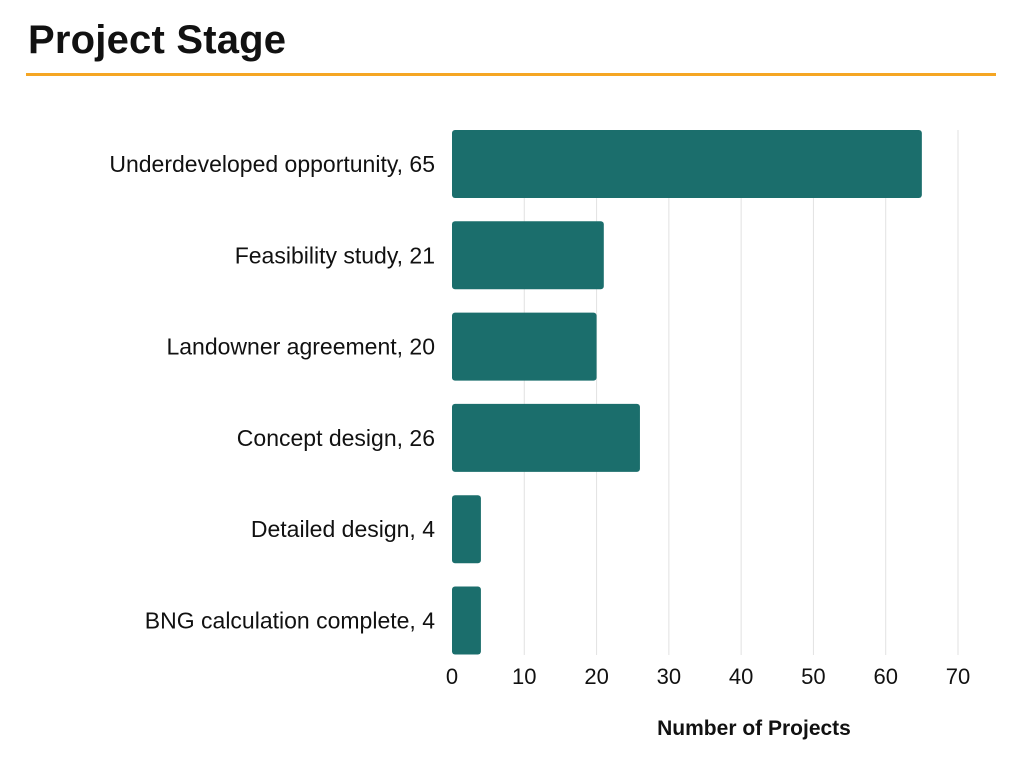 The height and width of the screenshot is (765, 1024). I want to click on x-axis-title: Number of Projects, so click(754, 728).